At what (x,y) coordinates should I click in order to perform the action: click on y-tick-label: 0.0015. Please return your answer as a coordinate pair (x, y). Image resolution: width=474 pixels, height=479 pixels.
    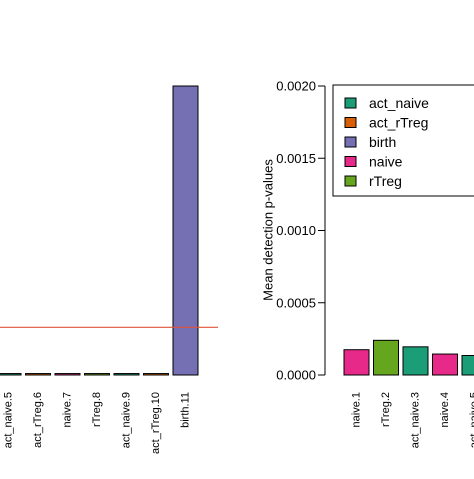
    Looking at the image, I should click on (296, 158).